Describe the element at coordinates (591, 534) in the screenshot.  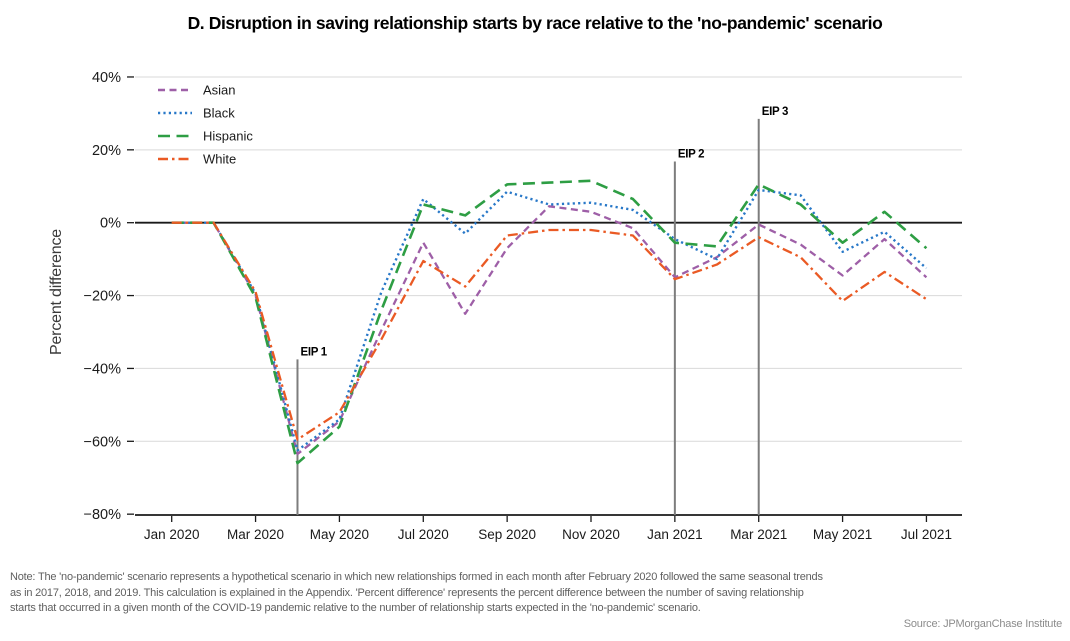
I see `x-tick-label: Nov 2020` at that location.